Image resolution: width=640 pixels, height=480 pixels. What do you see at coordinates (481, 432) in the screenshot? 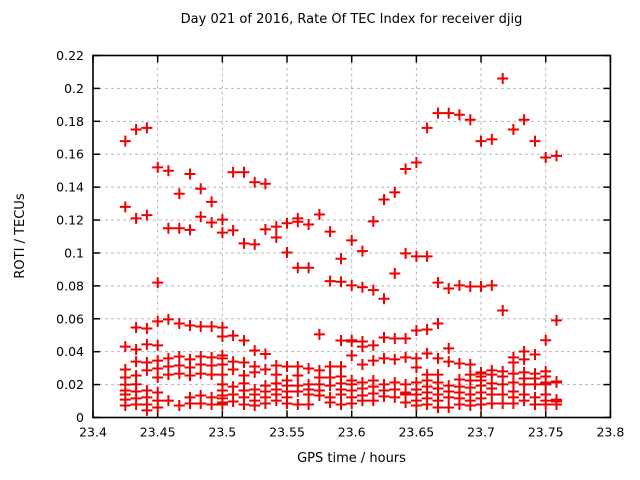
I see `x-tick-label: 23.7` at bounding box center [481, 432].